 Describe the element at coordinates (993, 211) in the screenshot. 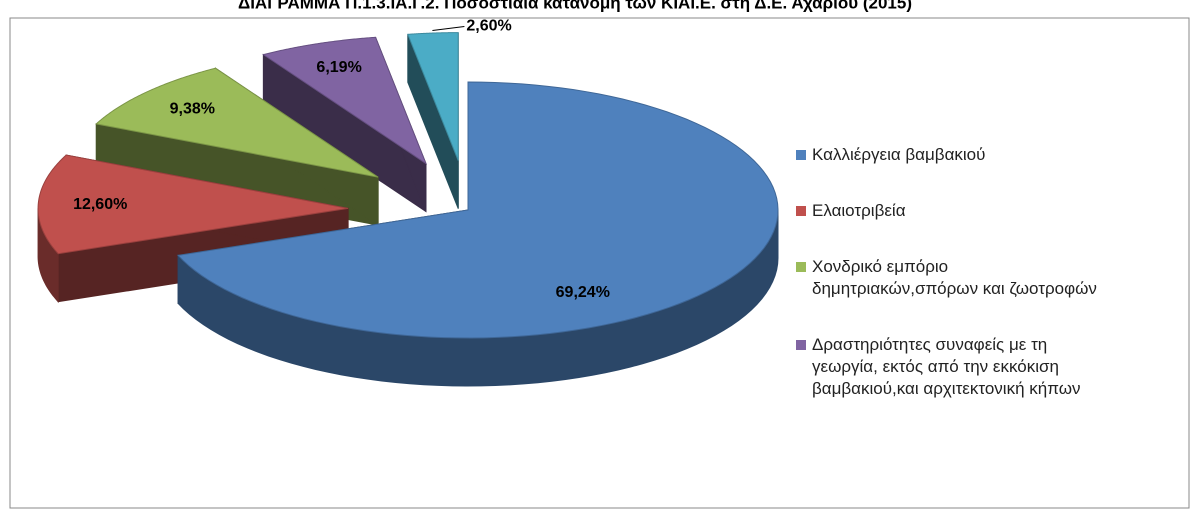

I see `legend-item: Ελαιοτριβεία` at that location.